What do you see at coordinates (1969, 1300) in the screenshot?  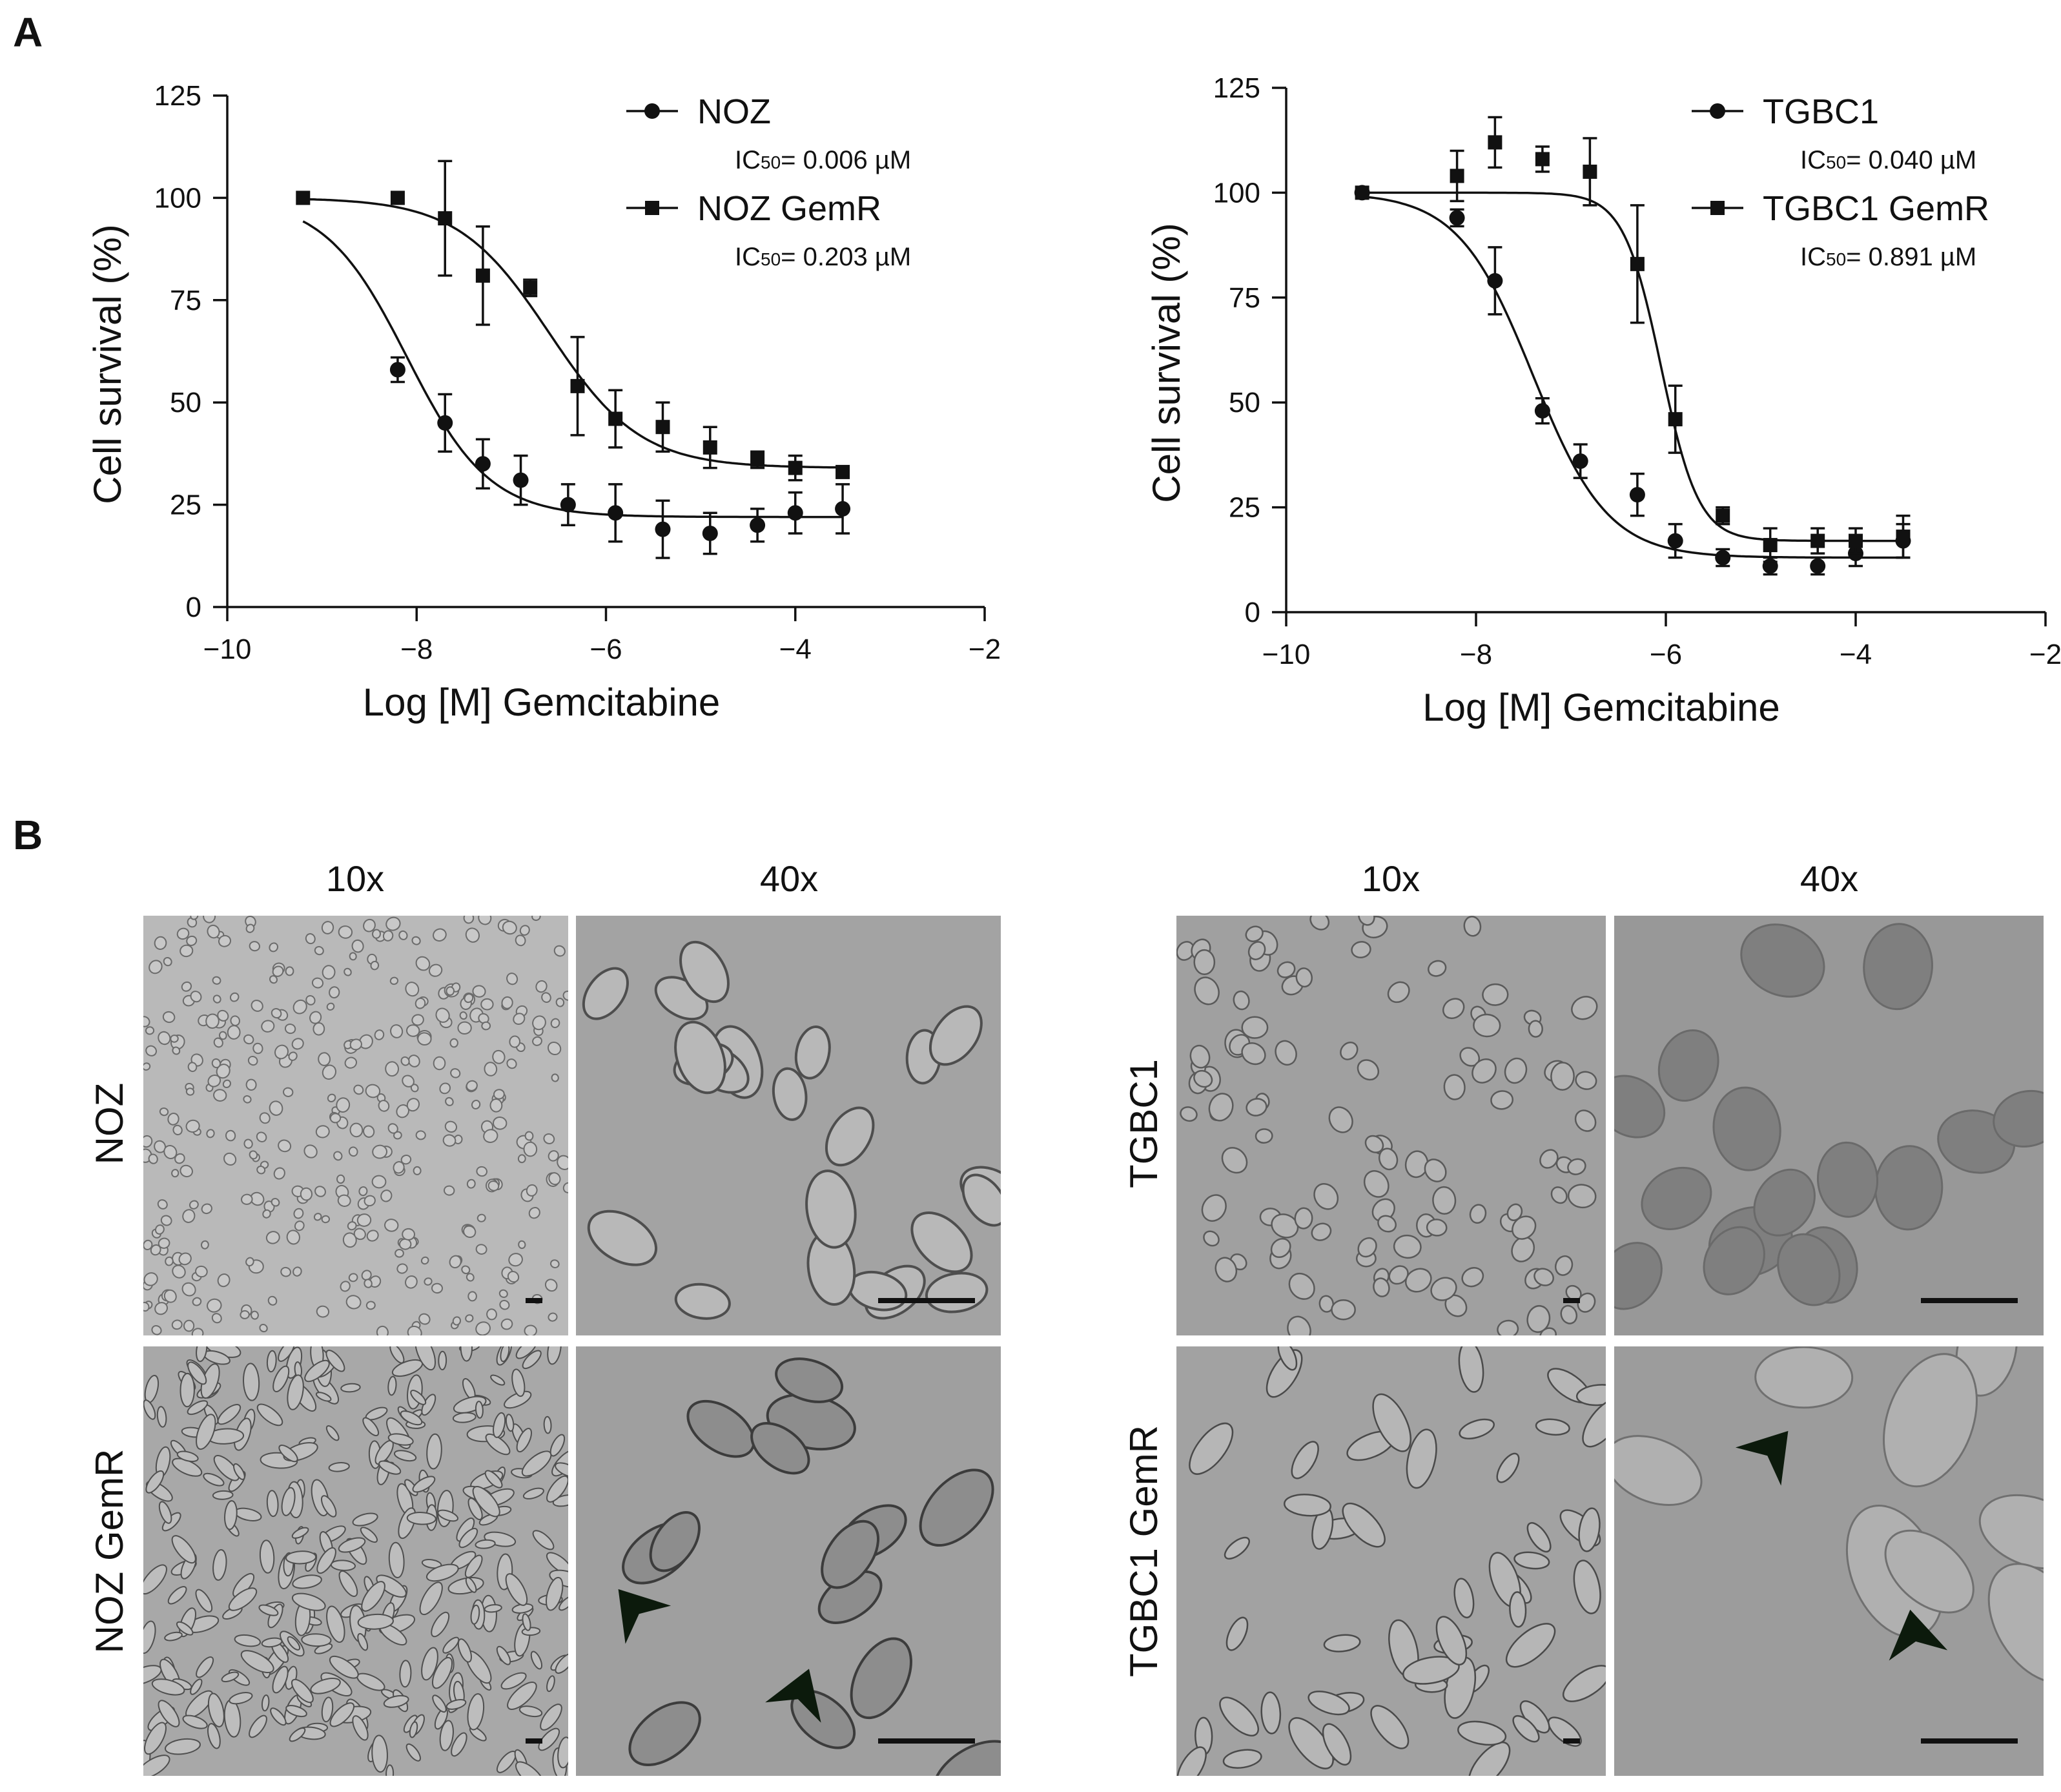 I see `scale-bar` at bounding box center [1969, 1300].